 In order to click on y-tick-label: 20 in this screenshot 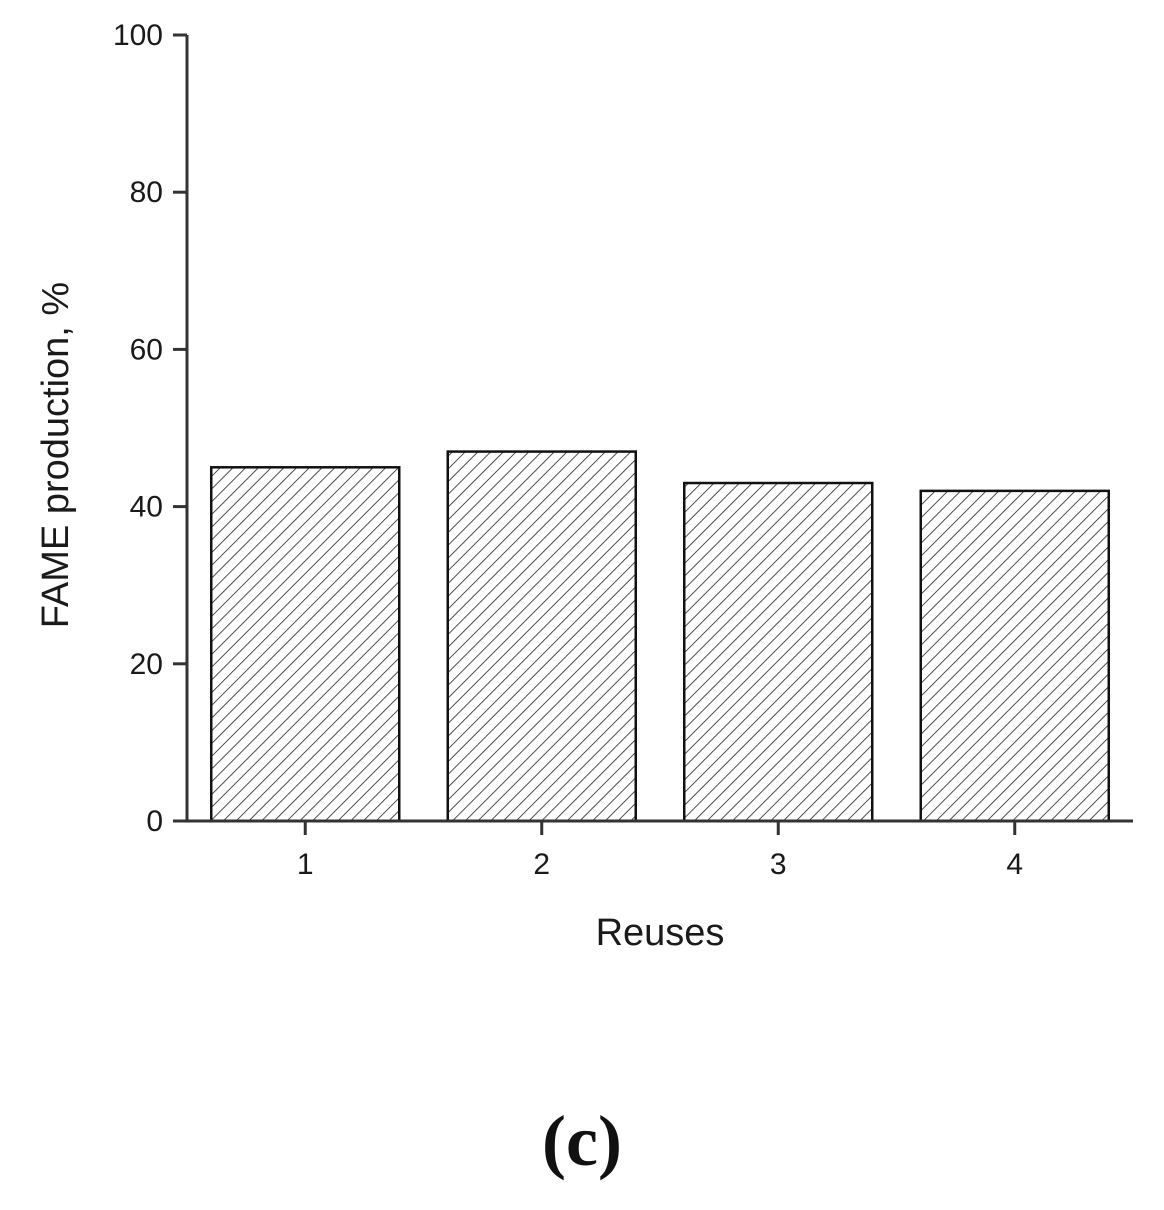, I will do `click(146, 664)`.